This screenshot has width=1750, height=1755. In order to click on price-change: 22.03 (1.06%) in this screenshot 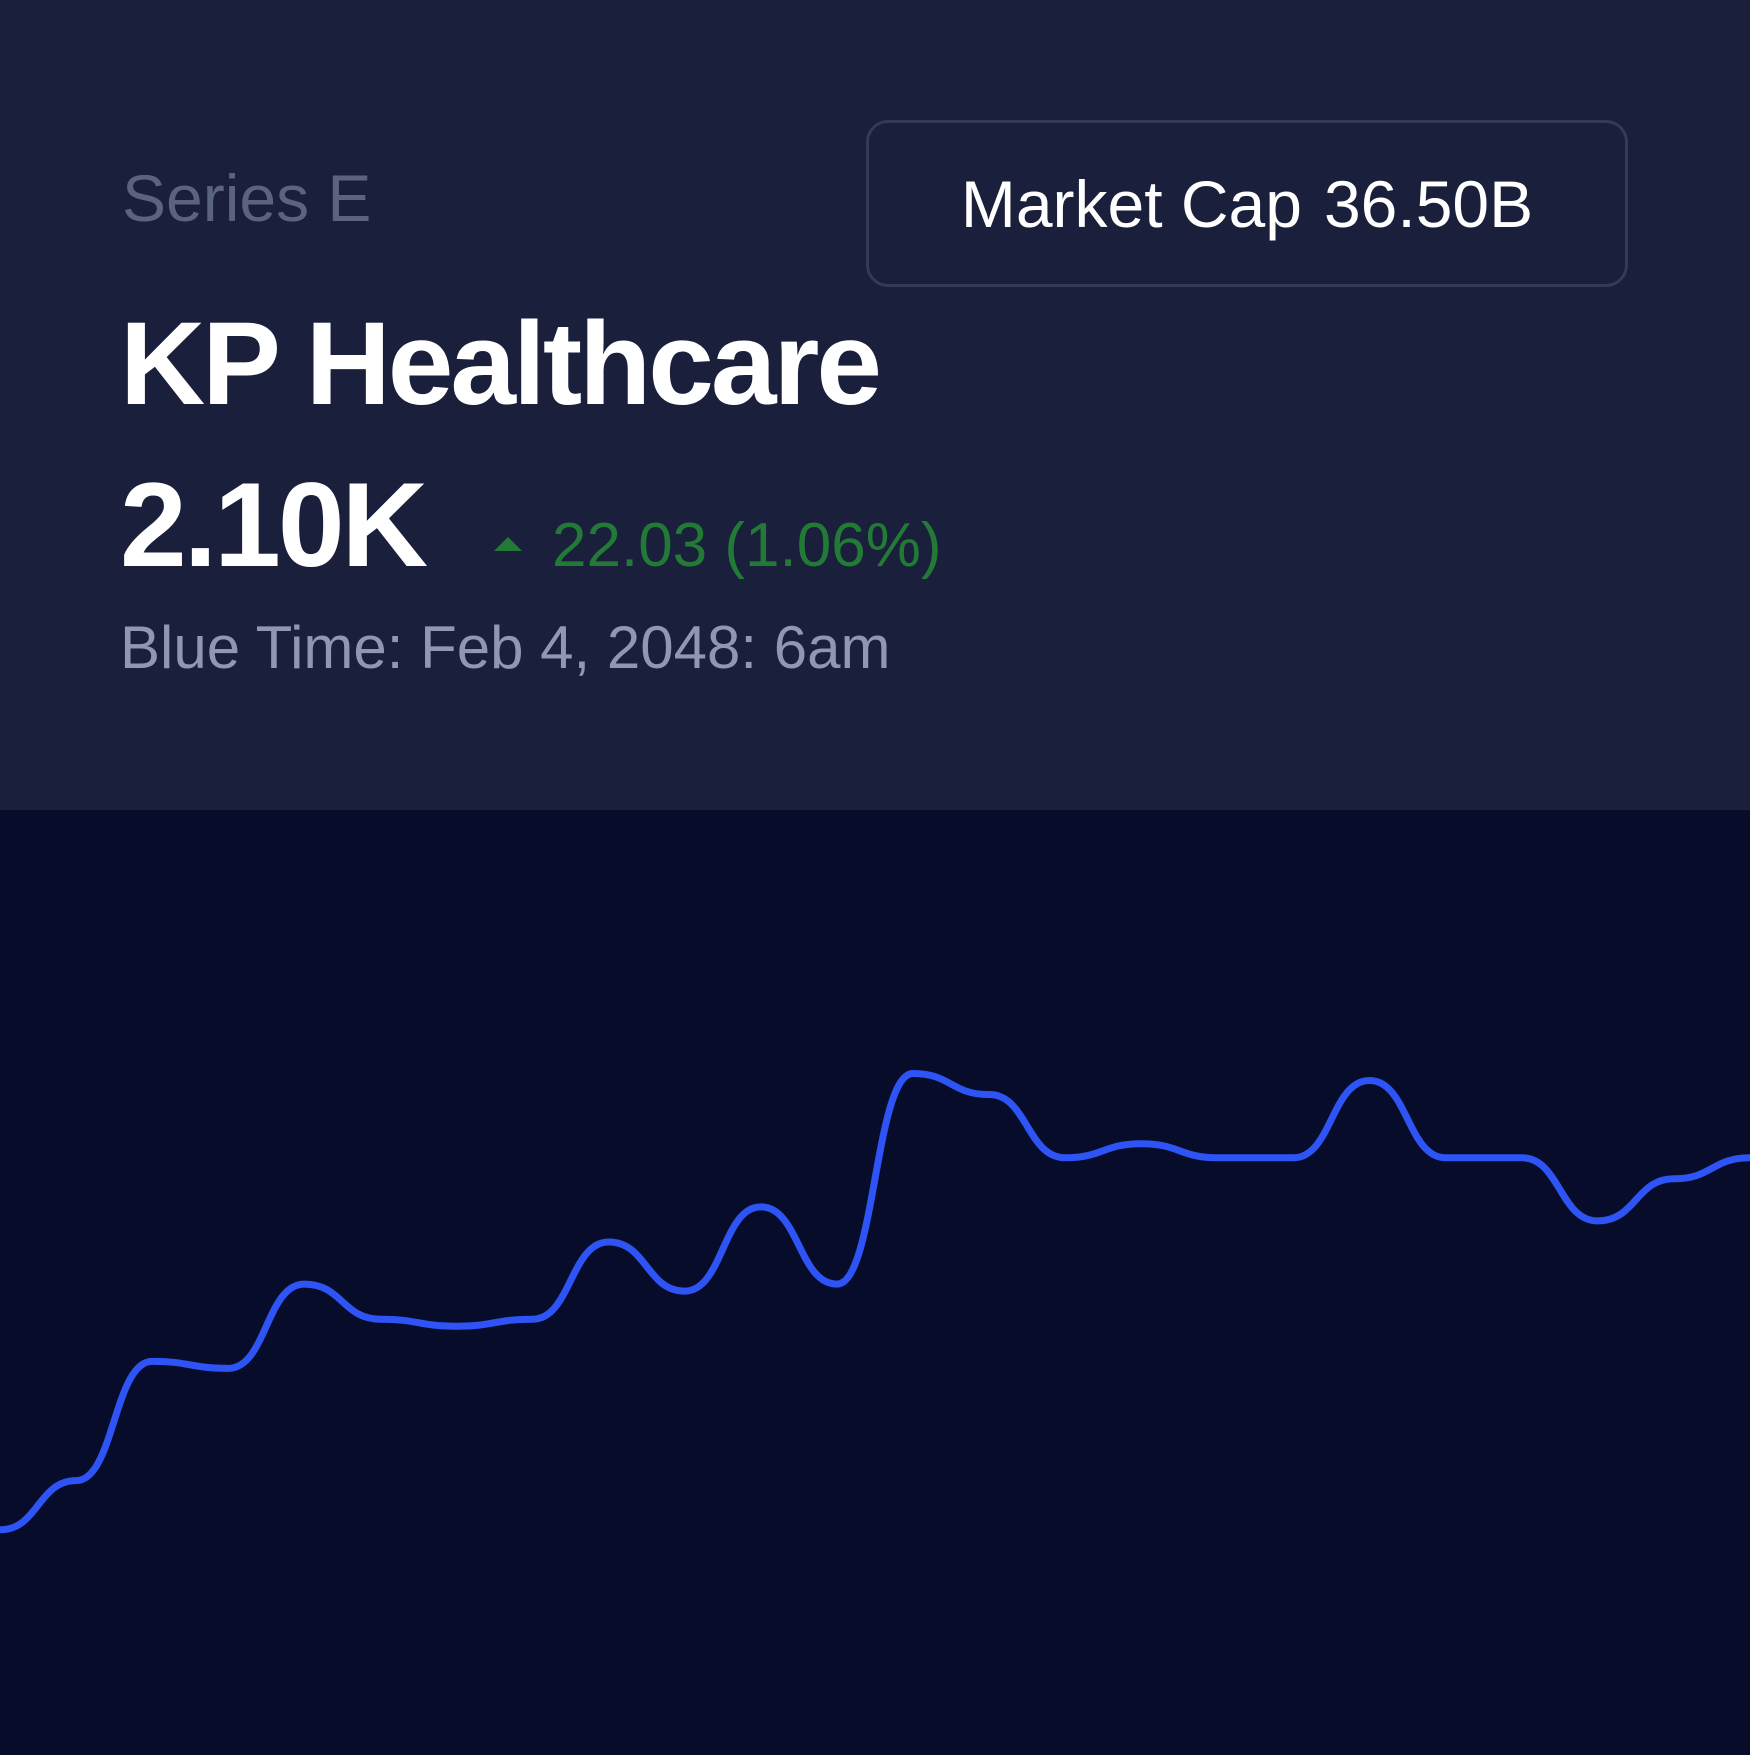, I will do `click(717, 546)`.